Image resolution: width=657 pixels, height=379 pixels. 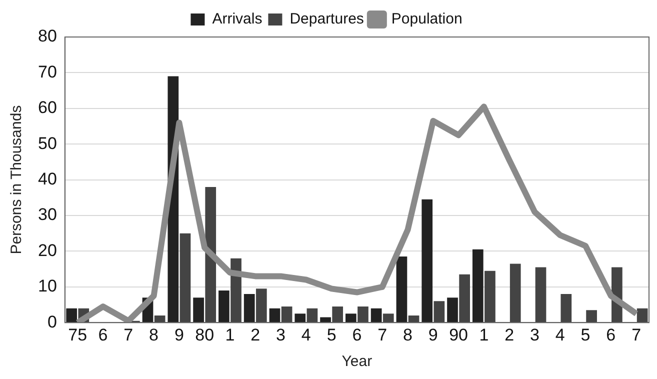 I want to click on y-tick-label: 10, so click(x=47, y=286).